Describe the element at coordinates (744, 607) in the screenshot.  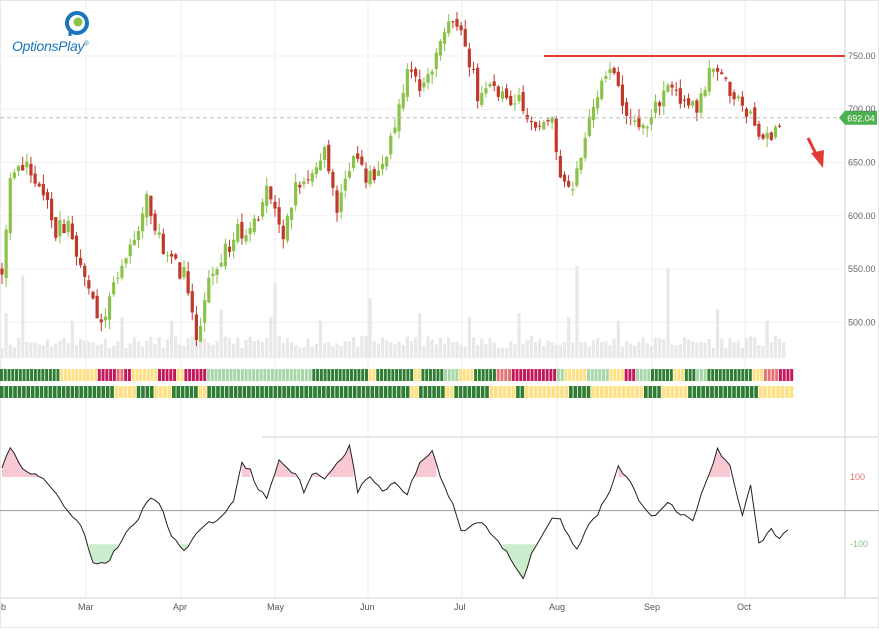
I see `month-label: Oct` at that location.